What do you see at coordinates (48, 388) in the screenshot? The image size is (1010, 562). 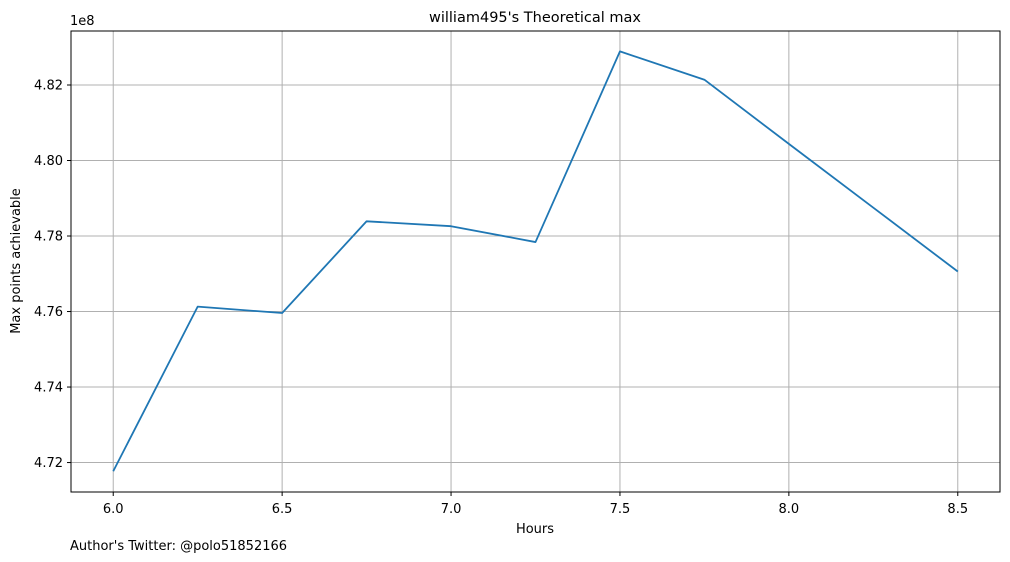 I see `y-tick-label: 4.74` at bounding box center [48, 388].